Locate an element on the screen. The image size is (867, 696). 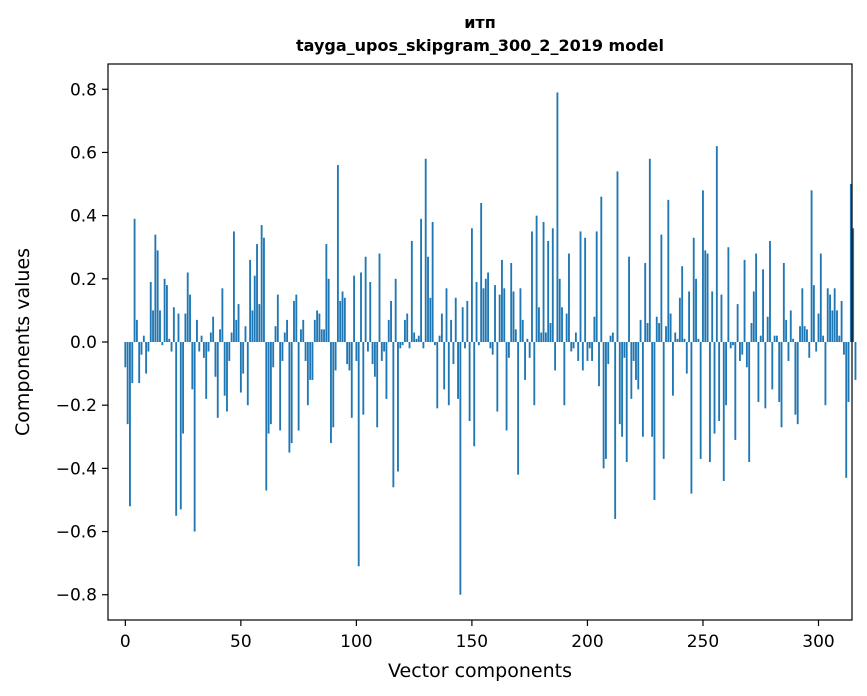
y-axis-label: Components values is located at coordinates (23, 342).